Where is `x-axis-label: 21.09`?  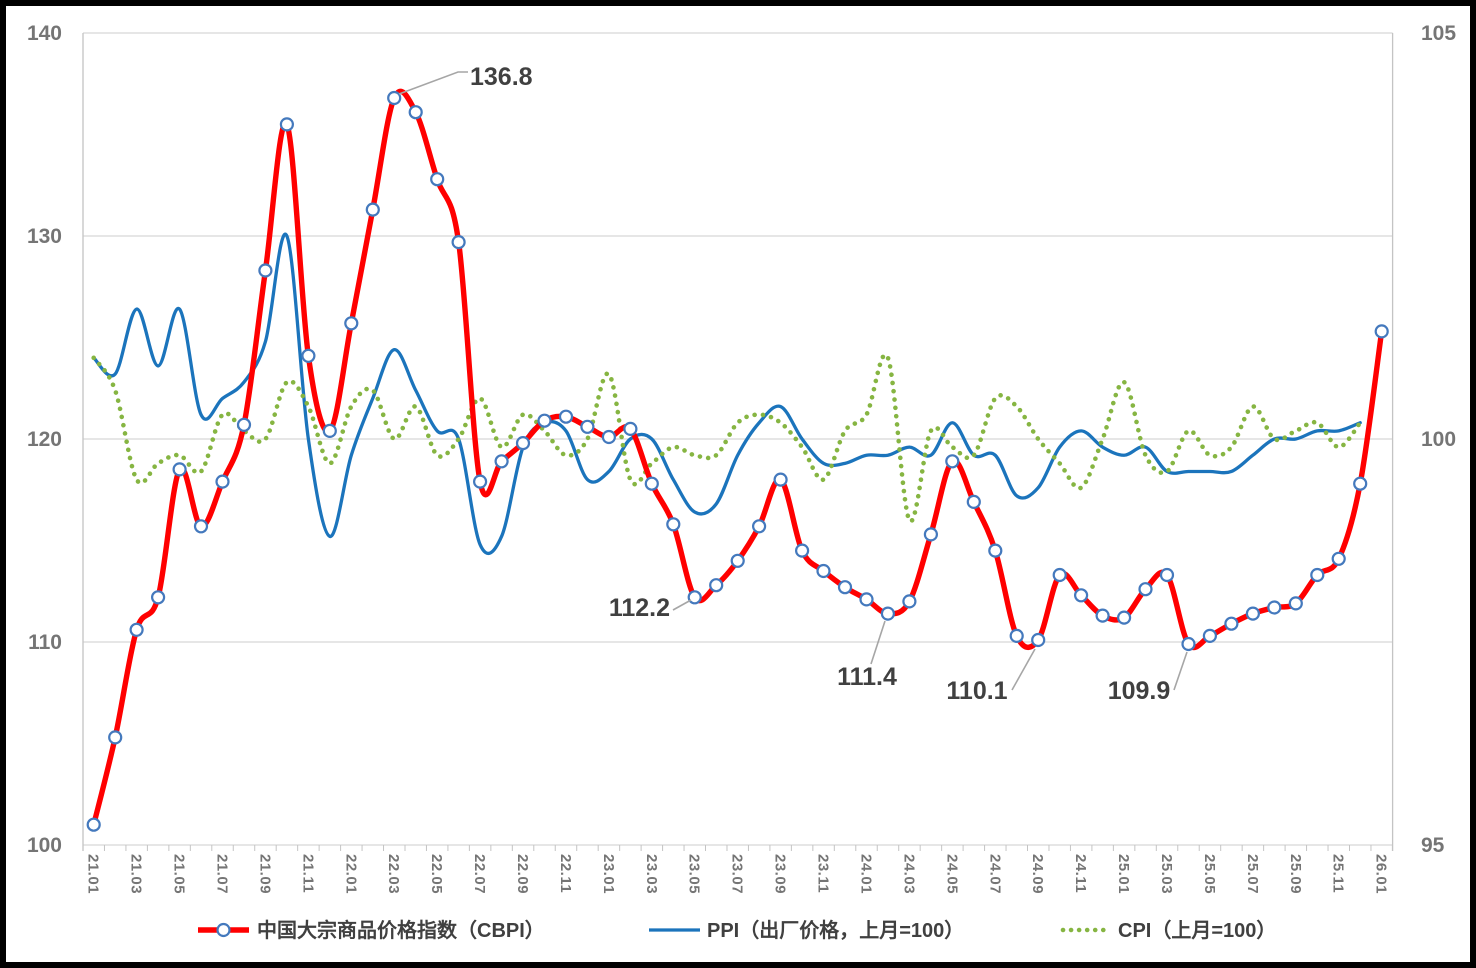
x-axis-label: 21.09 is located at coordinates (264, 874).